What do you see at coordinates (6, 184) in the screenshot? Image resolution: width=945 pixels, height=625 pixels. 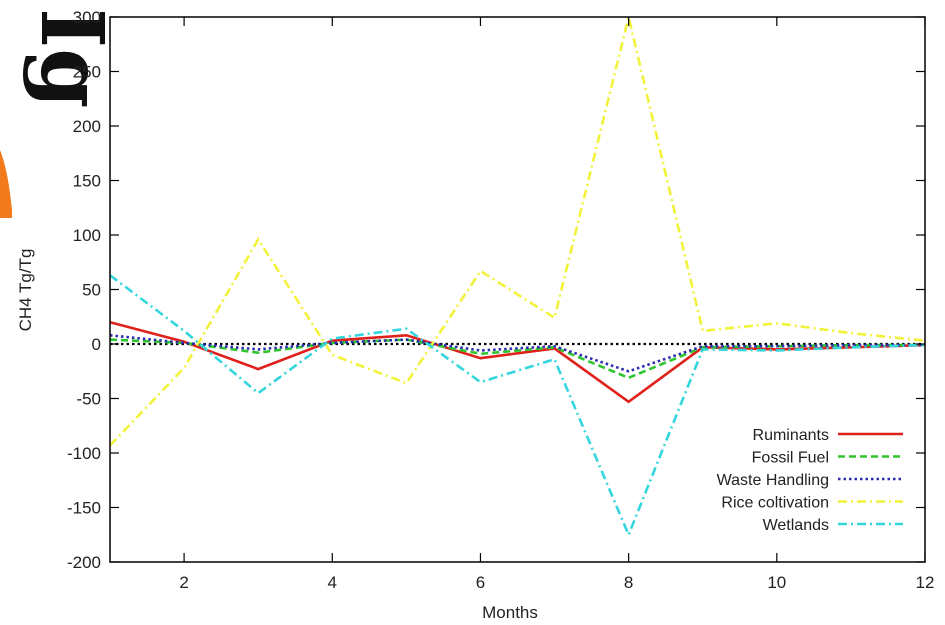 I see `edge-orange-shape` at bounding box center [6, 184].